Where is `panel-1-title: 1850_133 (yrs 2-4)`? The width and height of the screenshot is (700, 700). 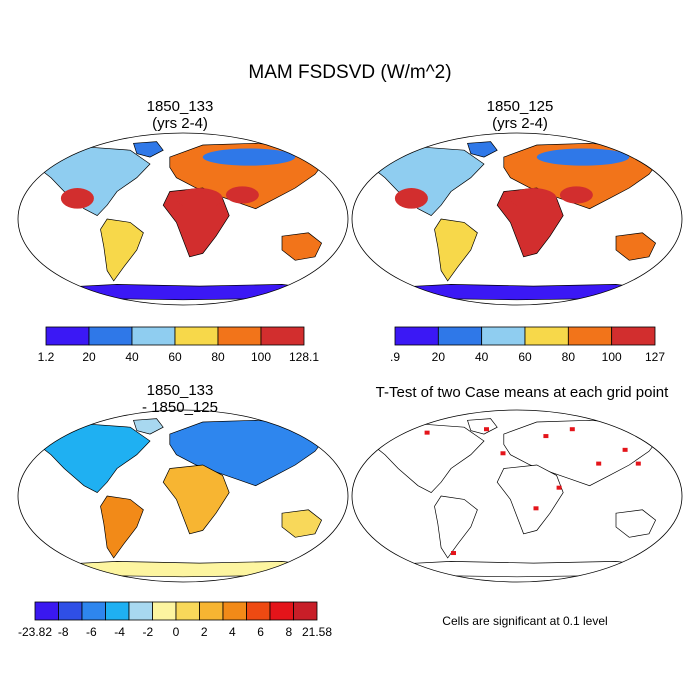 panel-1-title: 1850_133 (yrs 2-4) is located at coordinates (180, 115).